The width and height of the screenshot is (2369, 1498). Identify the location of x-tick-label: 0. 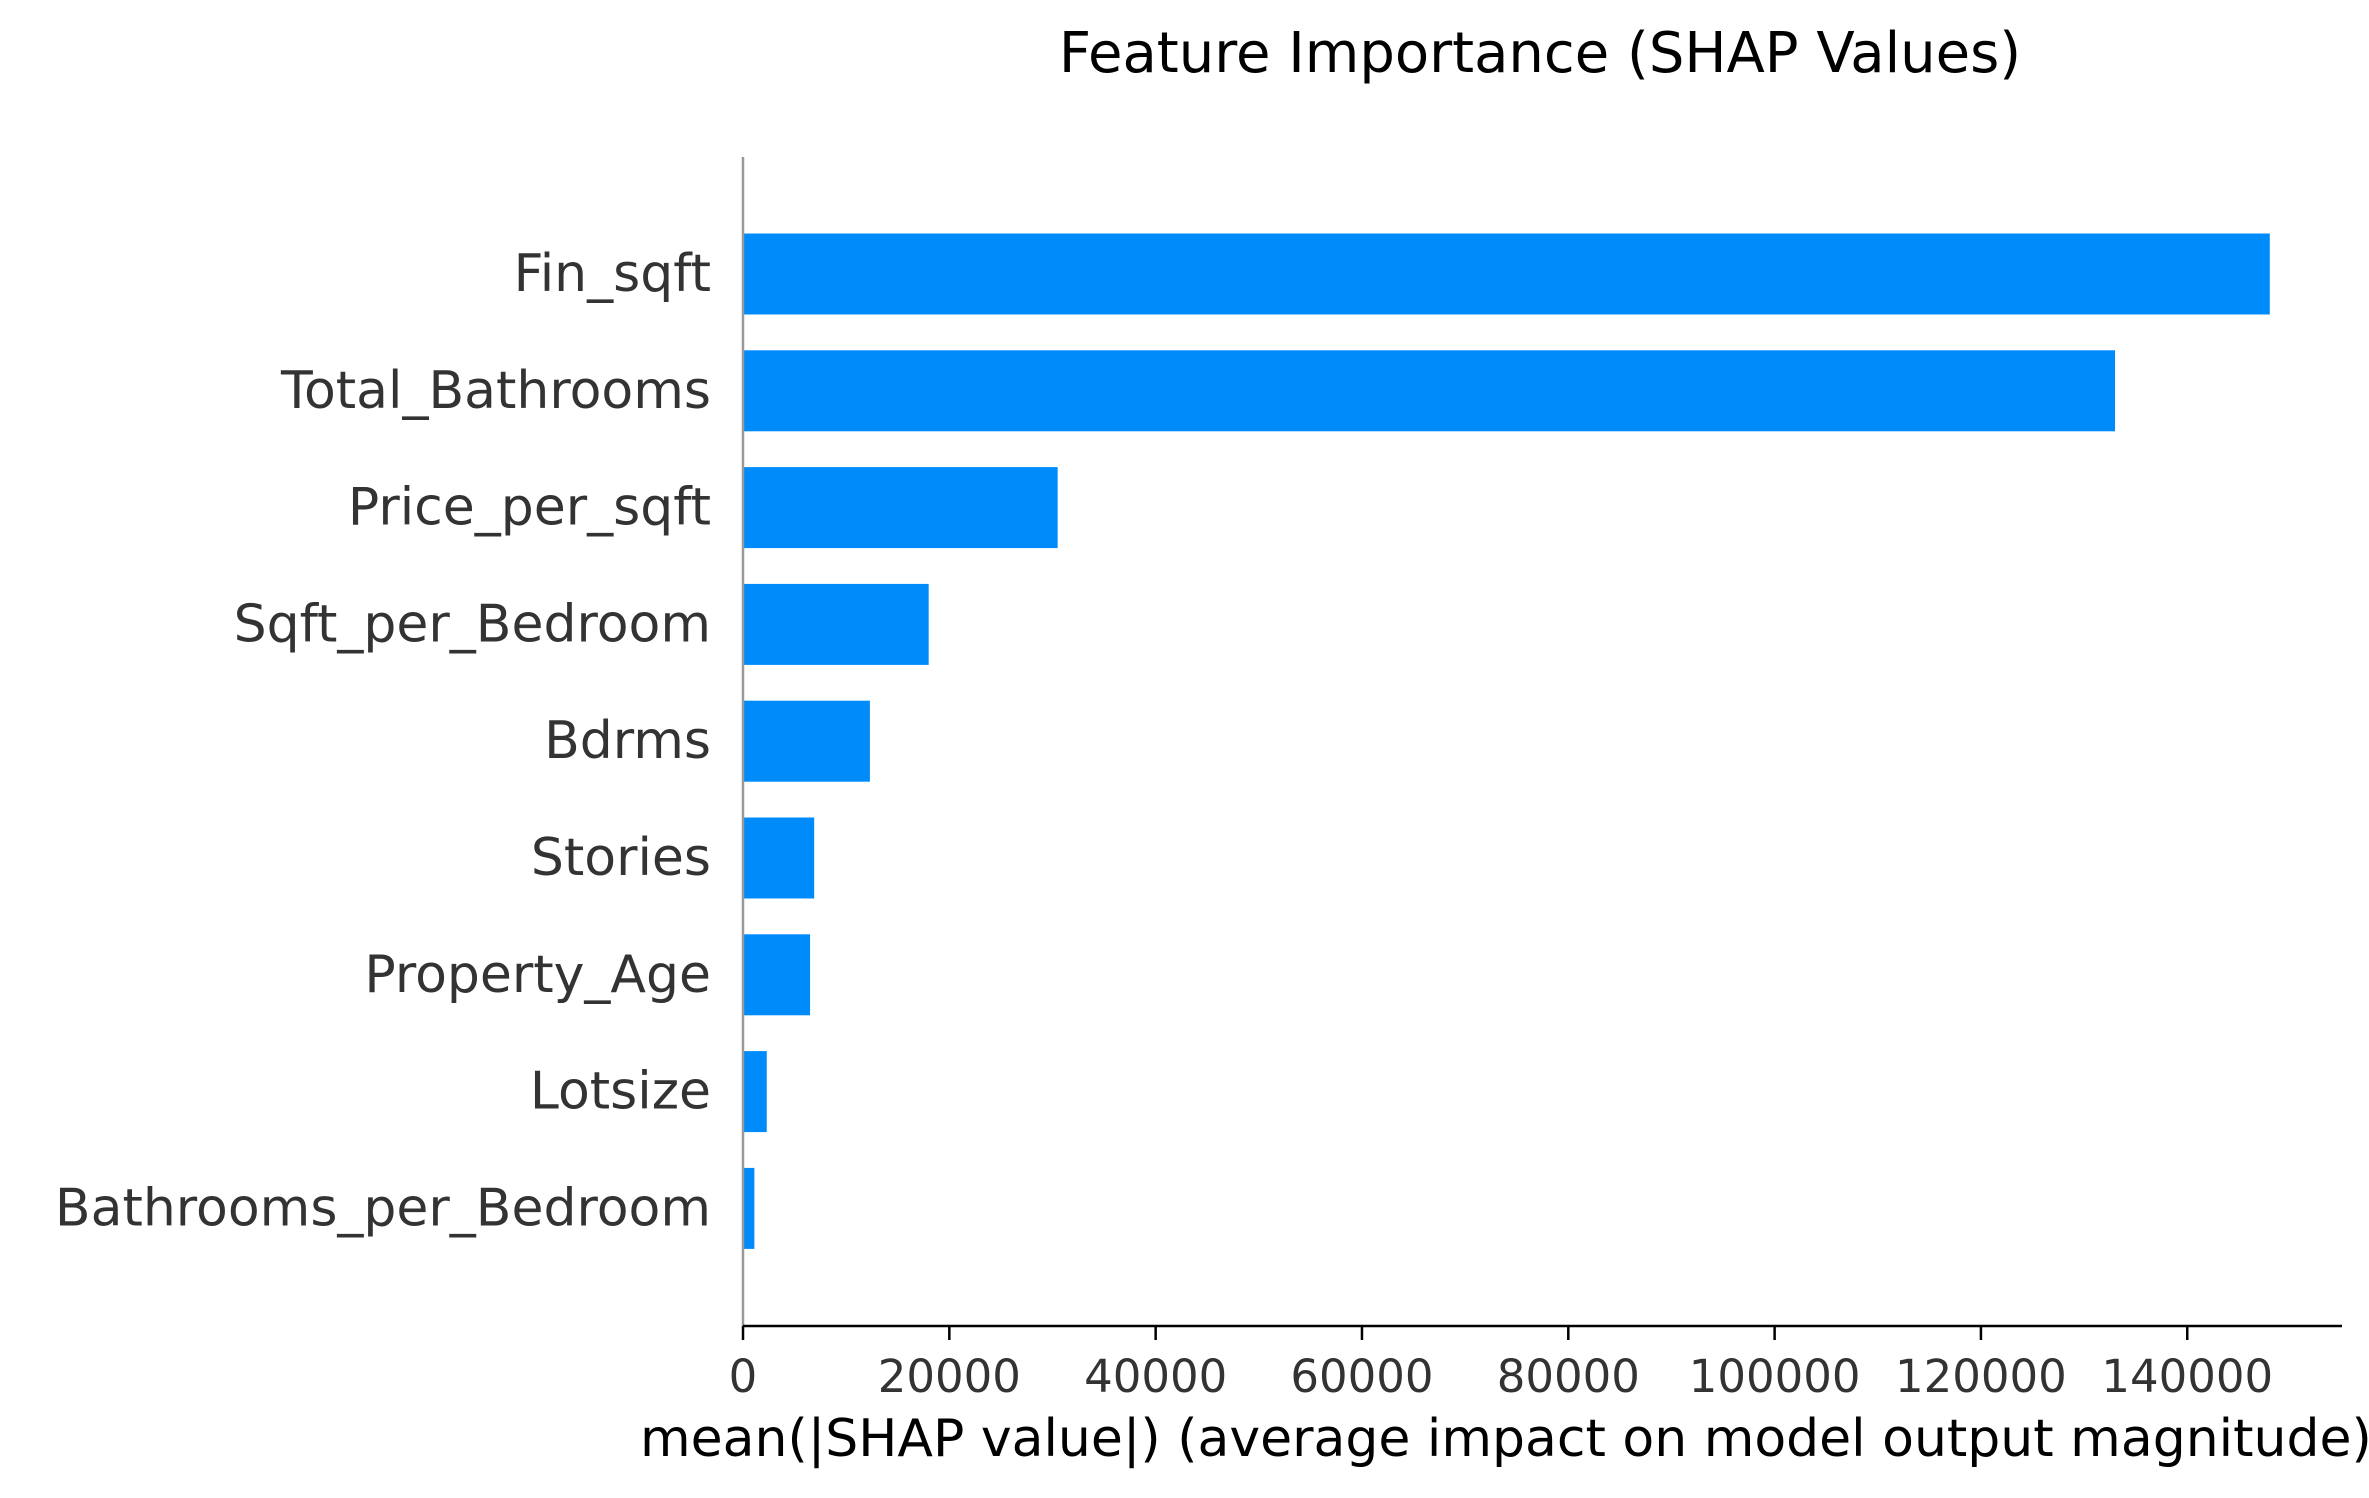
(743, 1376).